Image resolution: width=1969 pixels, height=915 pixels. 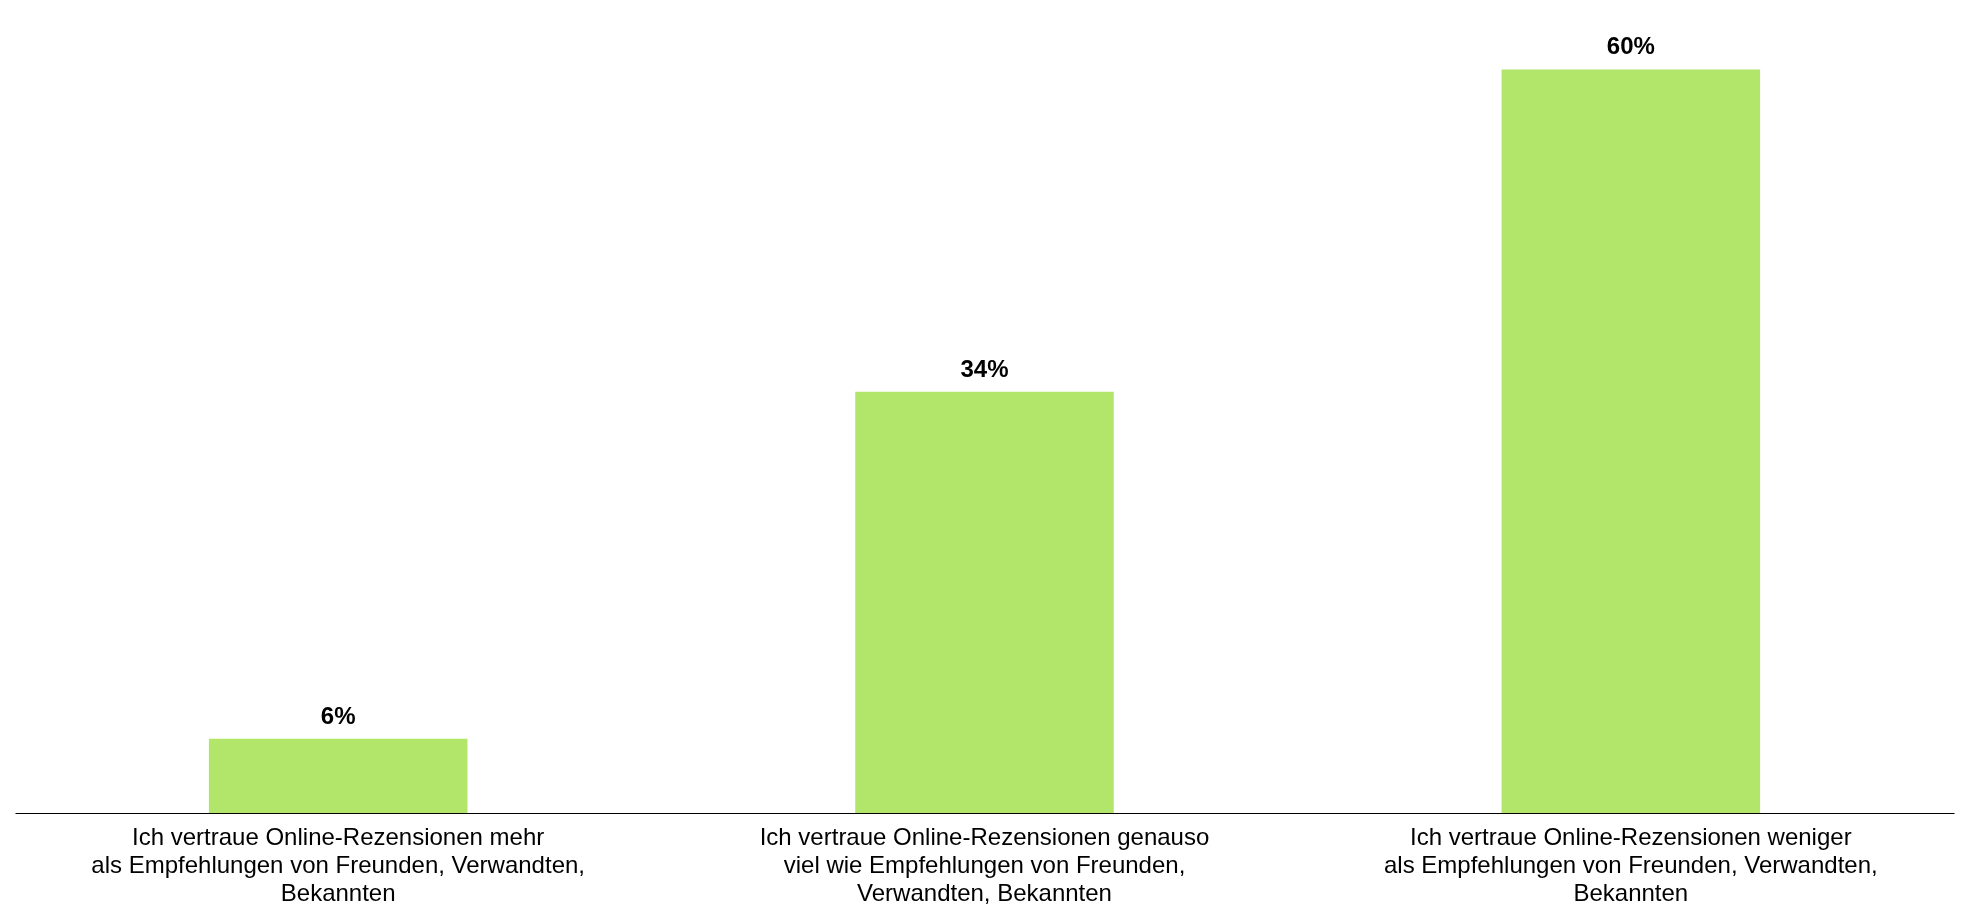 What do you see at coordinates (1631, 864) in the screenshot?
I see `x-tick-label: Ich vertraue Online-Rezensionen weniger als Empfehlungen von Freunden, Verwandten, Bekannten` at bounding box center [1631, 864].